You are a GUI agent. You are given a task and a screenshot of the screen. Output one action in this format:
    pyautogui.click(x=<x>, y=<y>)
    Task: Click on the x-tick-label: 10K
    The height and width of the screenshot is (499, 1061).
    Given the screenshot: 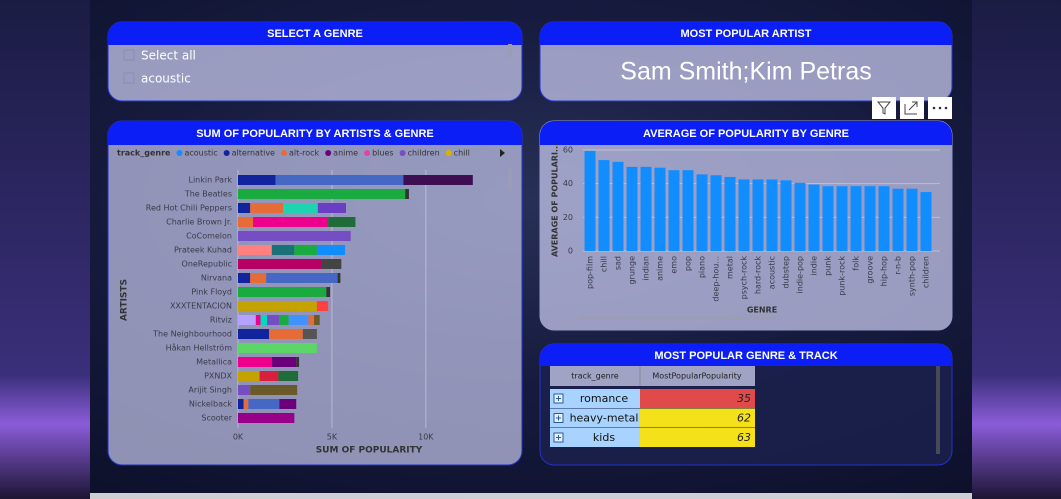 What is the action you would take?
    pyautogui.click(x=426, y=437)
    